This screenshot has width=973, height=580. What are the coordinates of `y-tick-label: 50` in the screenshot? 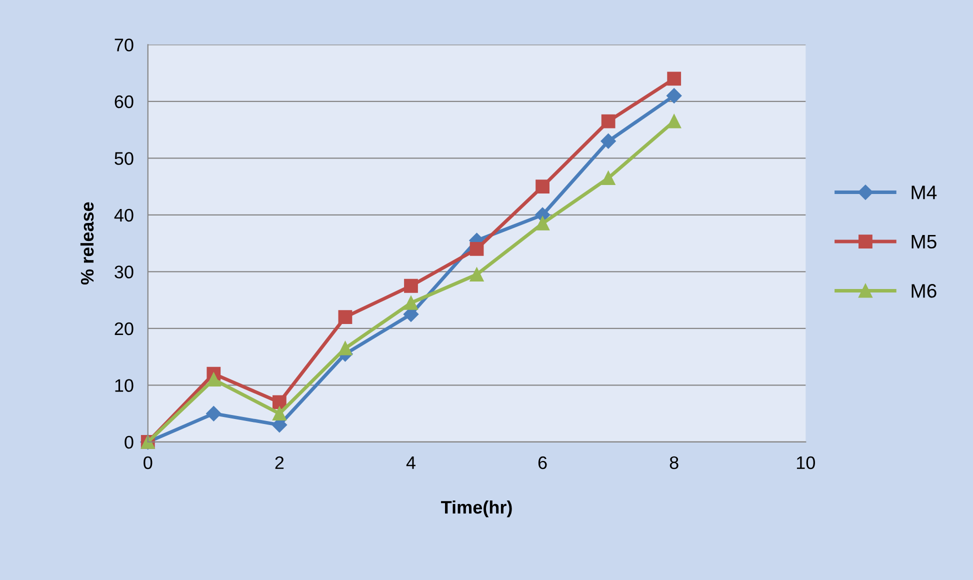 It's located at (124, 158).